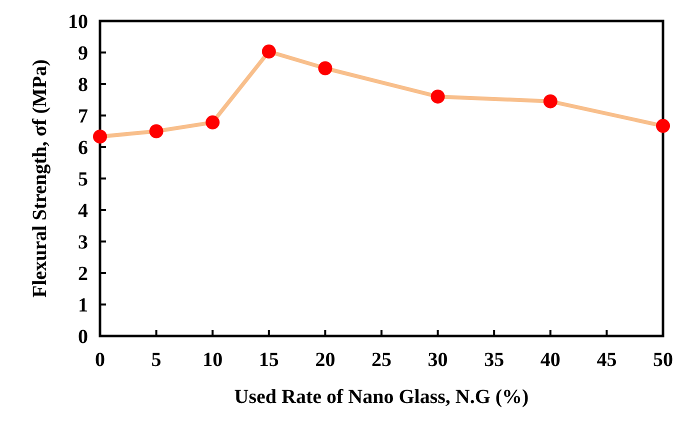 The image size is (697, 432). What do you see at coordinates (438, 360) in the screenshot?
I see `x-tick-label: 30` at bounding box center [438, 360].